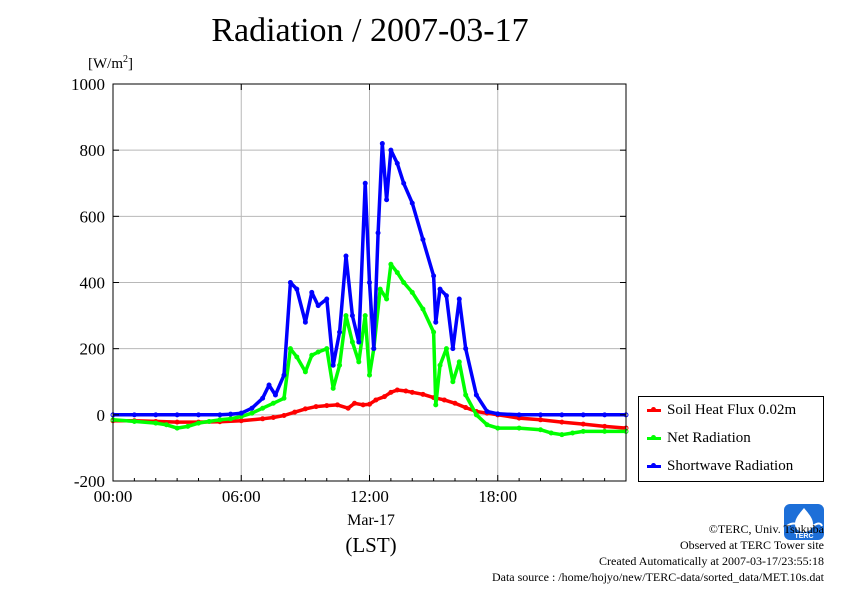 The height and width of the screenshot is (595, 842). Describe the element at coordinates (709, 438) in the screenshot. I see `legend-label: Net Radiation` at that location.